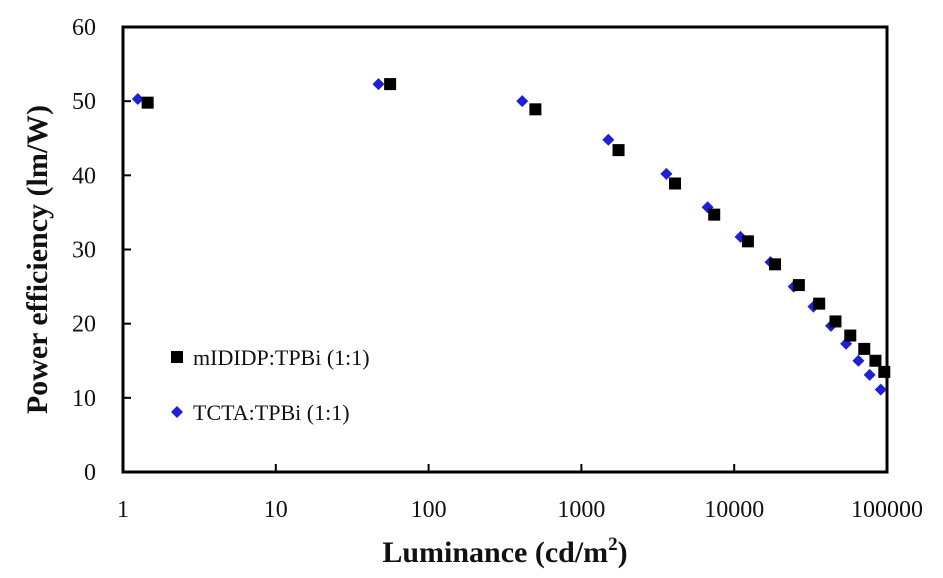  I want to click on x-tick-label: 1, so click(123, 510).